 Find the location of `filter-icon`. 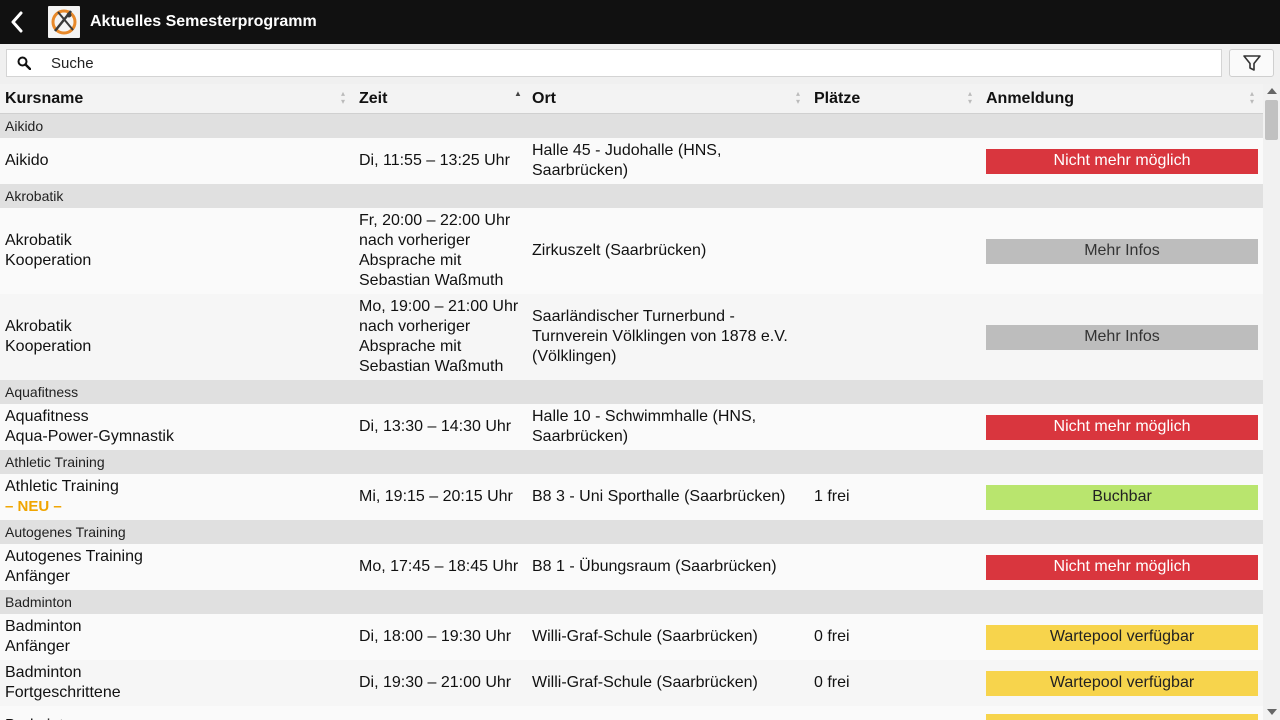

filter-icon is located at coordinates (1251, 63).